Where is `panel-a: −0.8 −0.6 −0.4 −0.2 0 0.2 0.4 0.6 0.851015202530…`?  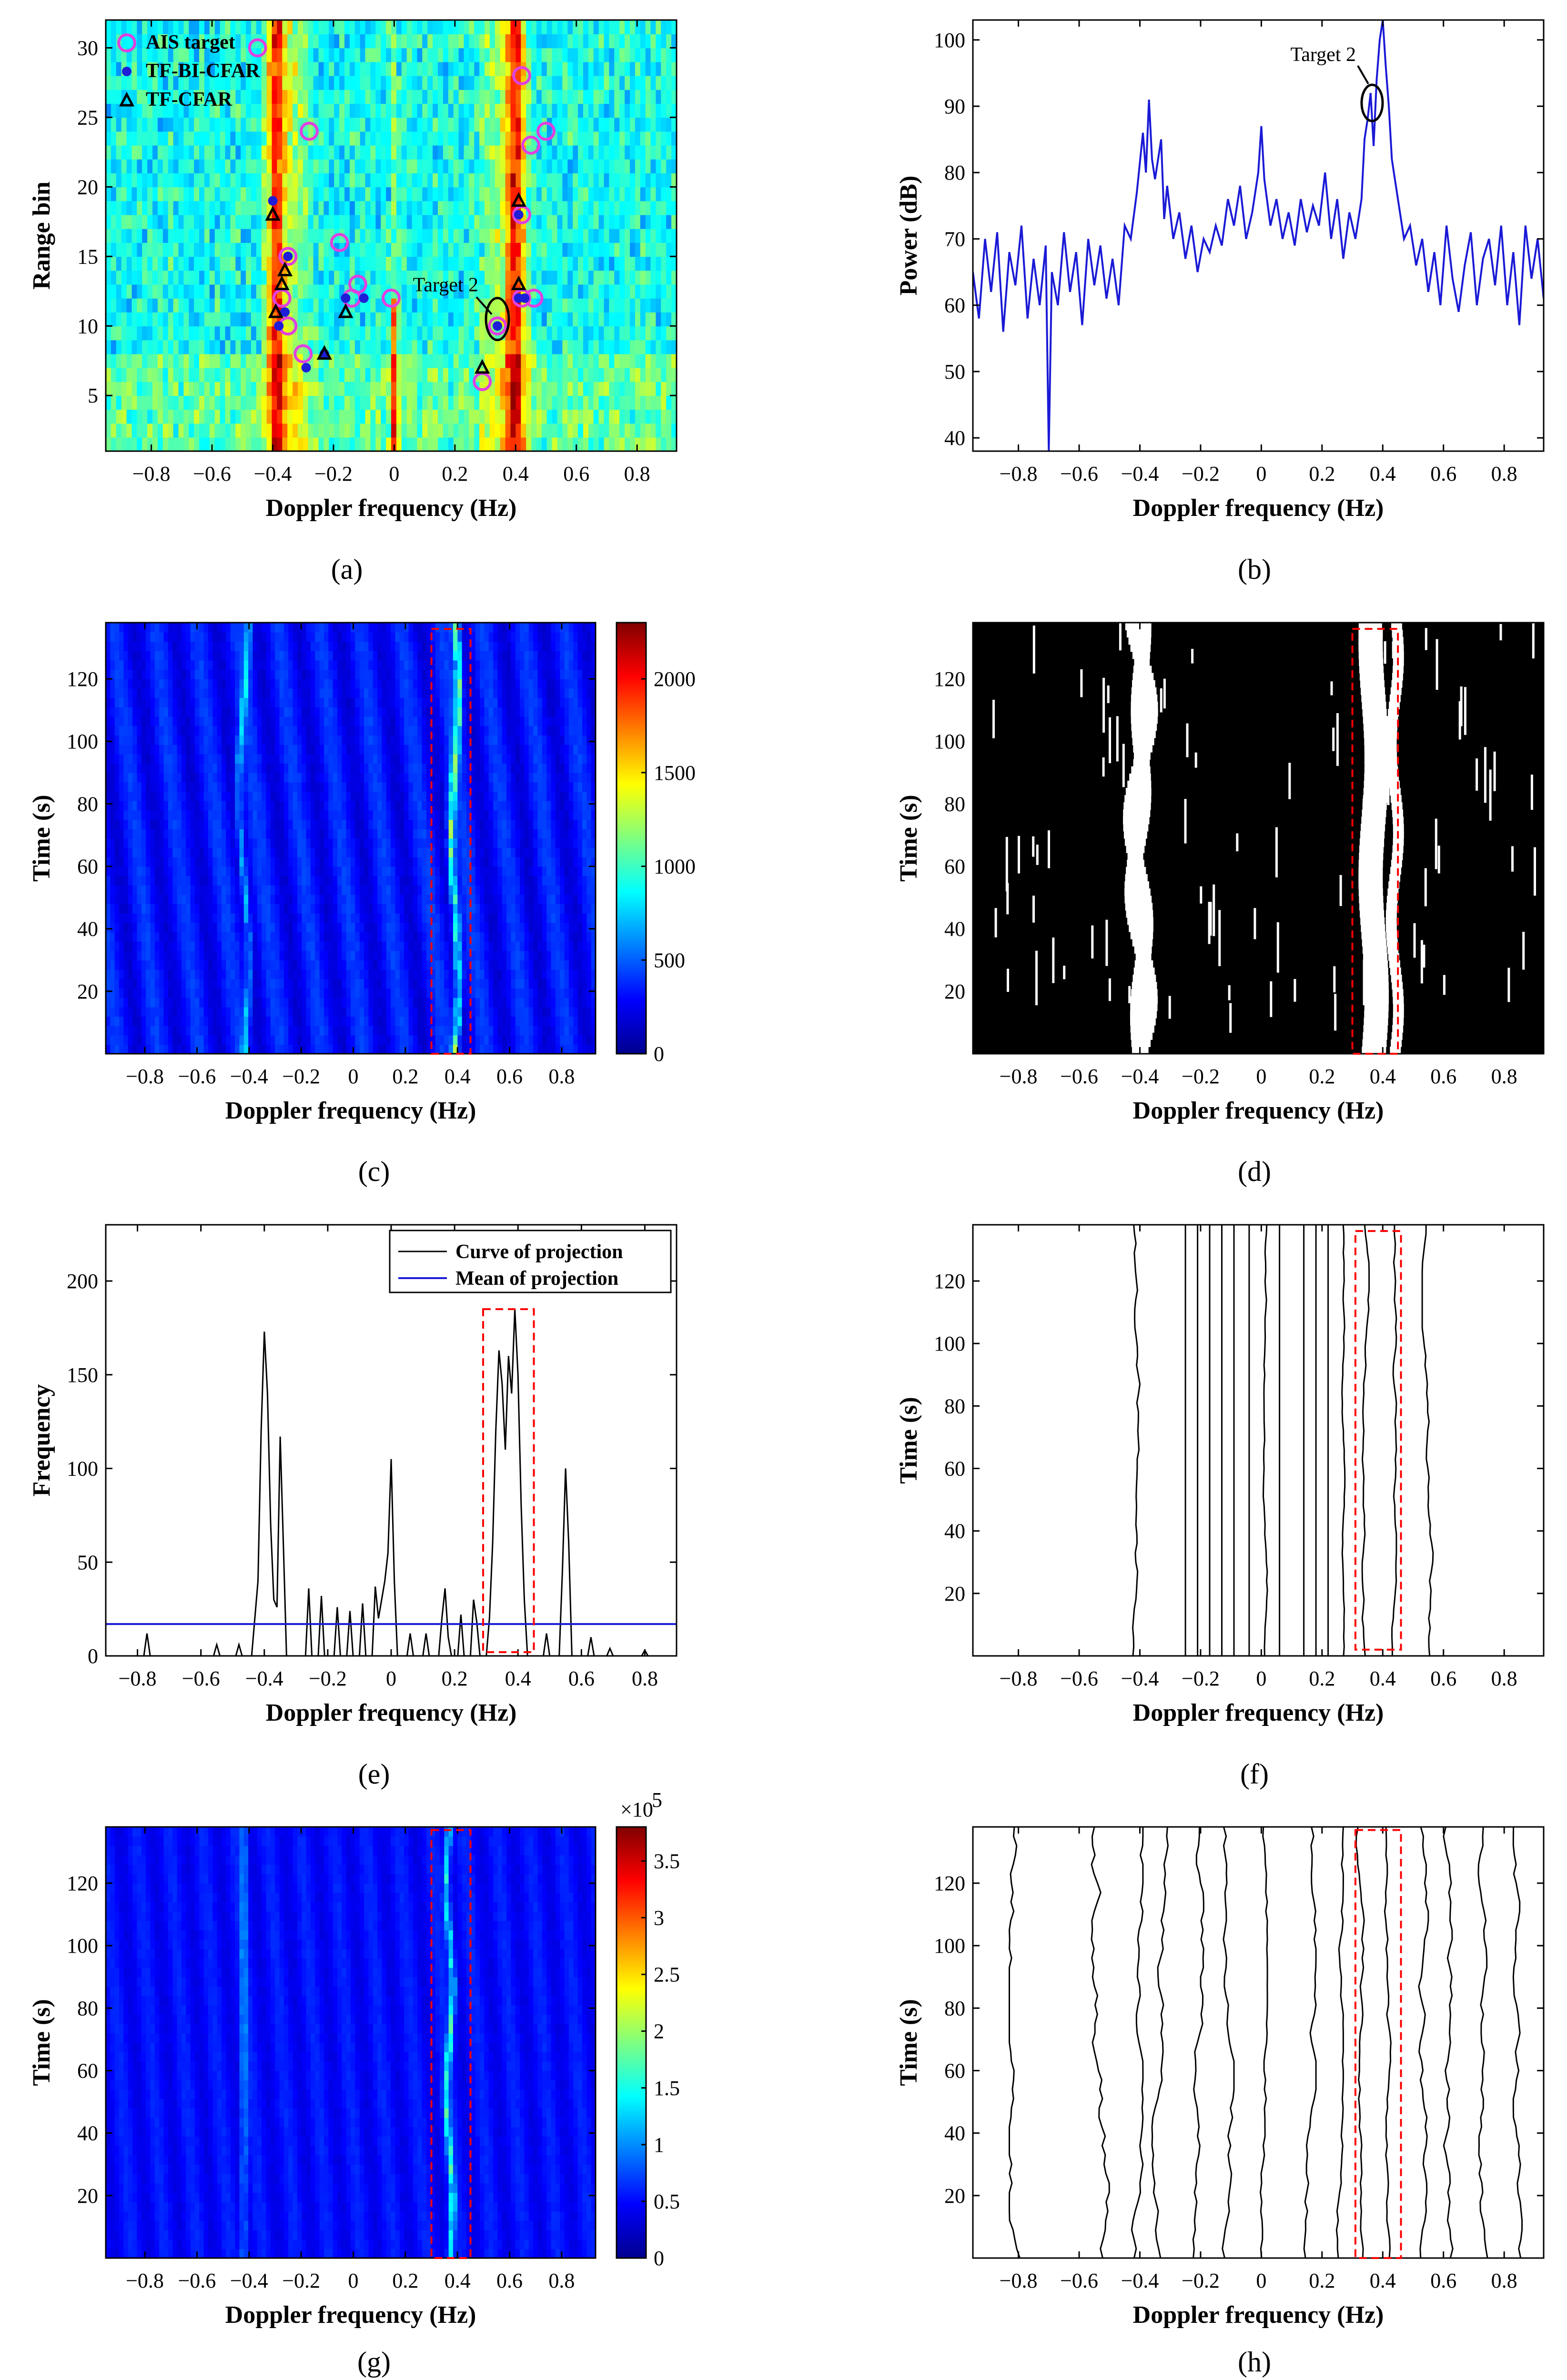
panel-a: −0.8 −0.6 −0.4 −0.2 0 0.2 0.4 0.6 0.851015202530… is located at coordinates (352, 302).